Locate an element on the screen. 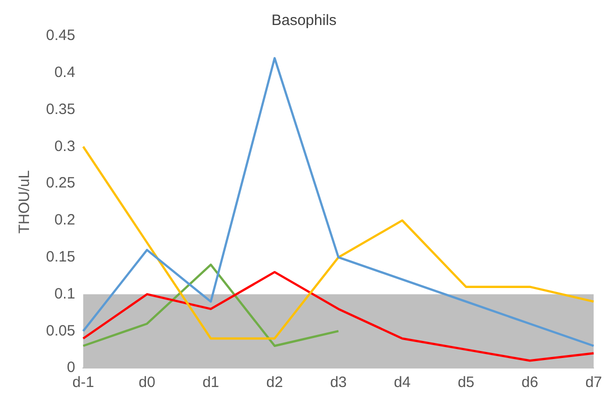 Image resolution: width=616 pixels, height=406 pixels. x-tick-label: d2 is located at coordinates (274, 383).